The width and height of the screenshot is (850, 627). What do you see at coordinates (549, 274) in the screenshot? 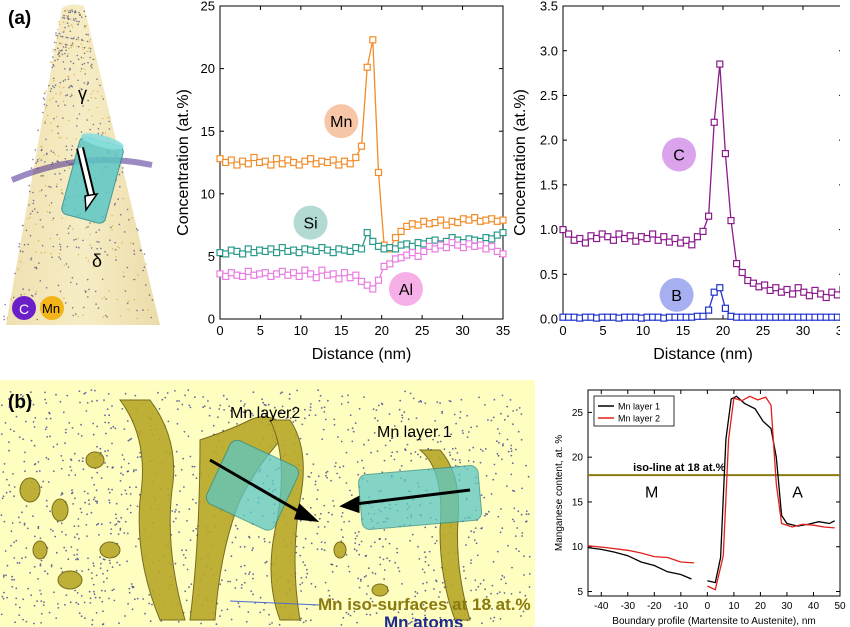
I see `y-tick-label: 0.5` at bounding box center [549, 274].